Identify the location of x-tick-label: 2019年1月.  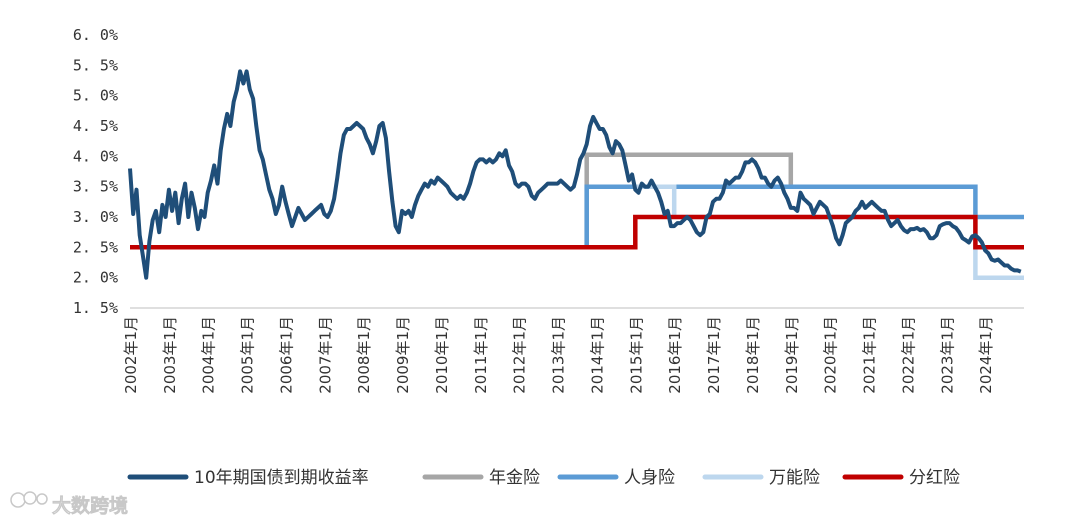
(792, 355).